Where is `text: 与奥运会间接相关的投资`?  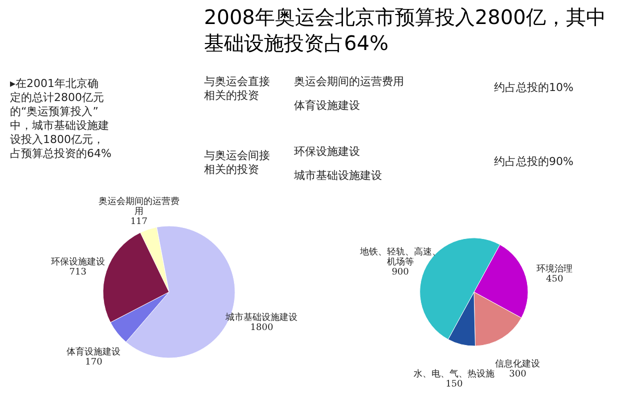 text: 与奥运会间接相关的投资 is located at coordinates (237, 162).